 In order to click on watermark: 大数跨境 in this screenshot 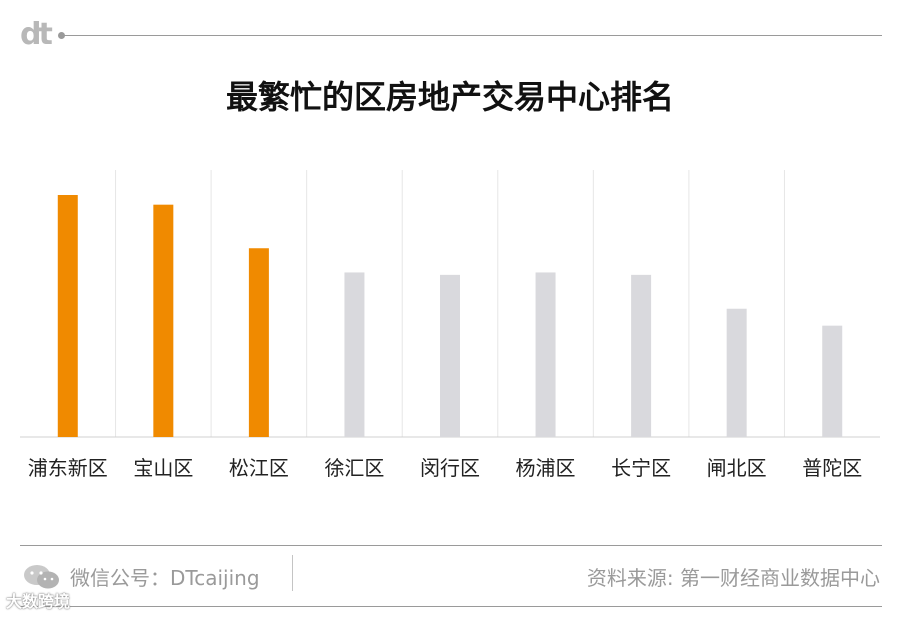, I will do `click(38, 601)`.